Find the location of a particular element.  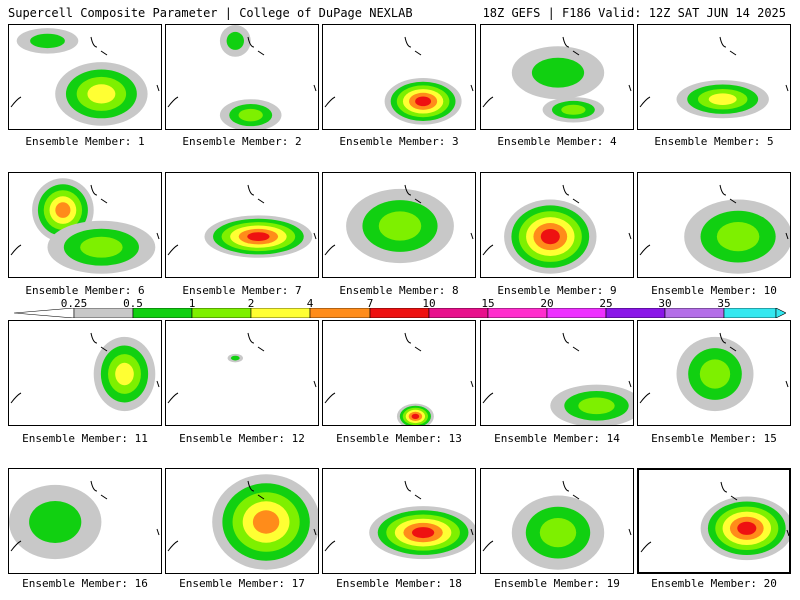

ensemble-member-12-map is located at coordinates (242, 373).